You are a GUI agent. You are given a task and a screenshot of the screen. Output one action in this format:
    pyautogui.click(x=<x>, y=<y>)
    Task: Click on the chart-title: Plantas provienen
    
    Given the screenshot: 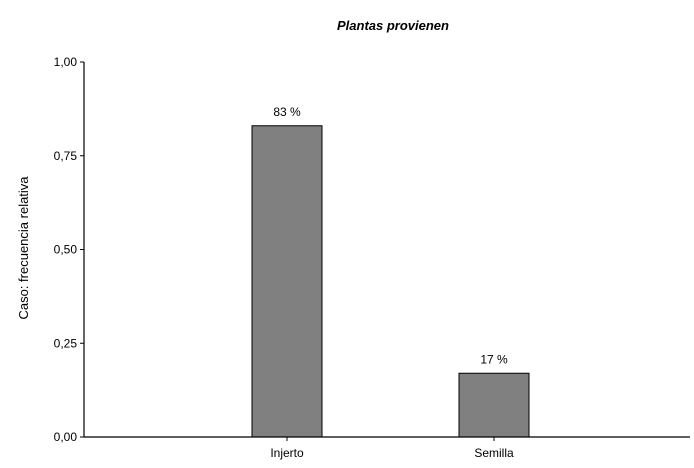 What is the action you would take?
    pyautogui.click(x=393, y=25)
    